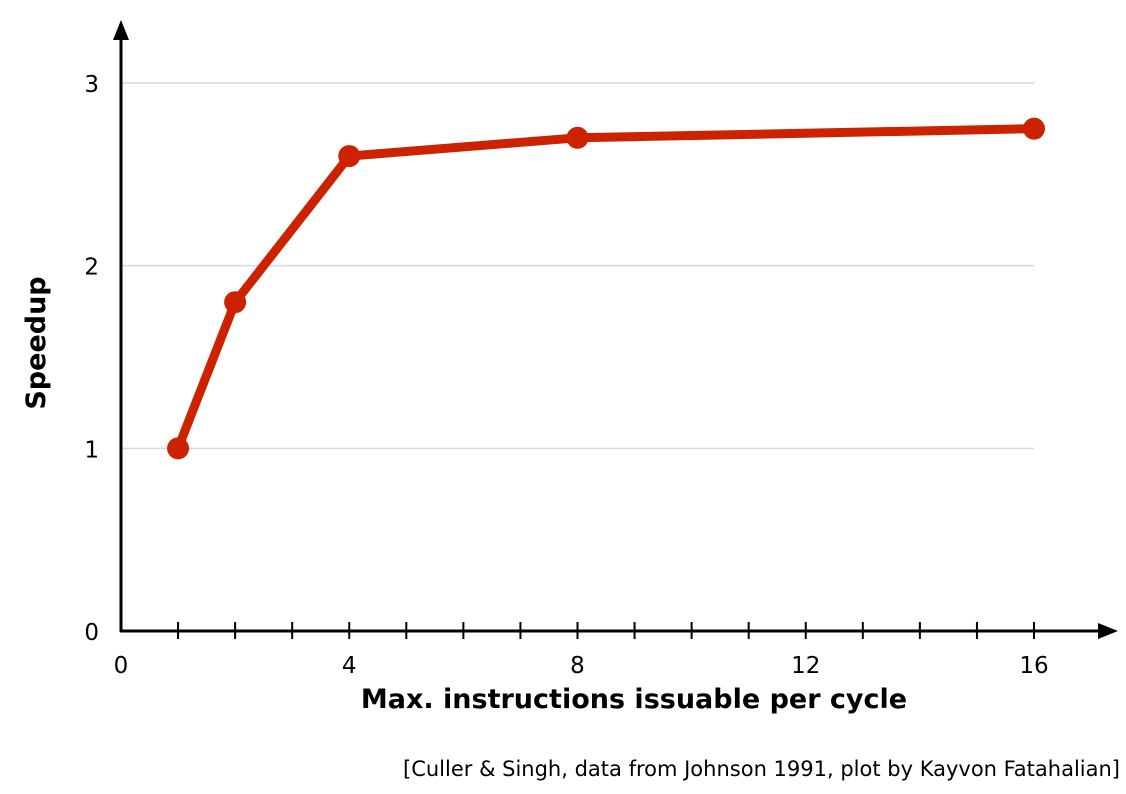 This screenshot has width=1126, height=794. What do you see at coordinates (1034, 128) in the screenshot?
I see `data-point-x16` at bounding box center [1034, 128].